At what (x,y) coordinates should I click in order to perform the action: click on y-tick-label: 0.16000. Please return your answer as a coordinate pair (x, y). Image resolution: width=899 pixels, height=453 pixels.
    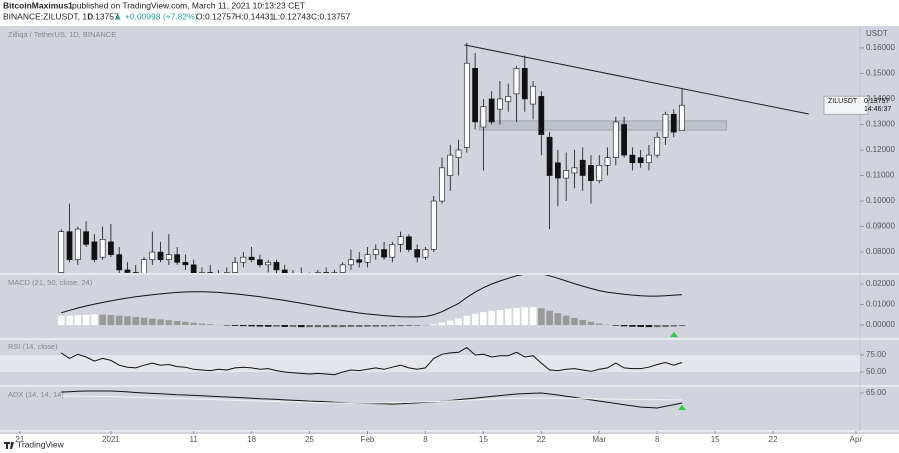
    Looking at the image, I should click on (880, 47).